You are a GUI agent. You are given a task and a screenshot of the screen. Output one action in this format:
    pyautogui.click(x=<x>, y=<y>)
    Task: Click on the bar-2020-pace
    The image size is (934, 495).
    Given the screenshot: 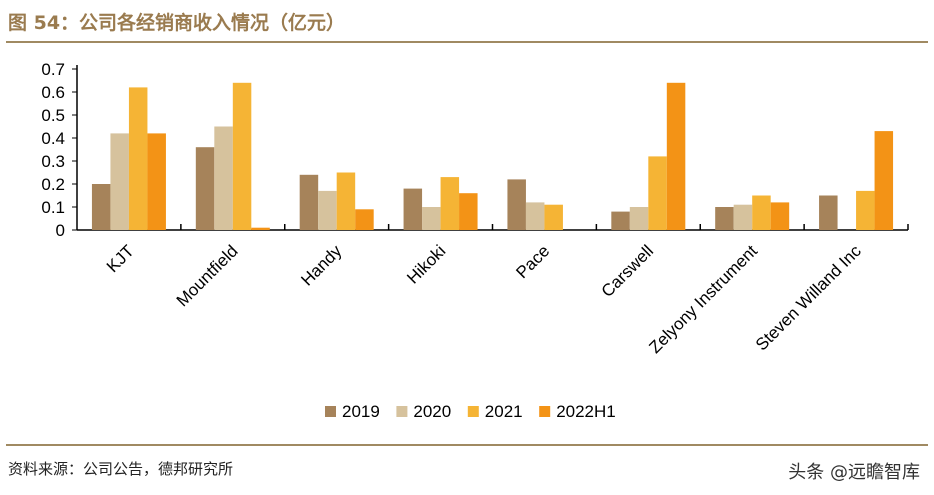 What is the action you would take?
    pyautogui.click(x=535, y=216)
    